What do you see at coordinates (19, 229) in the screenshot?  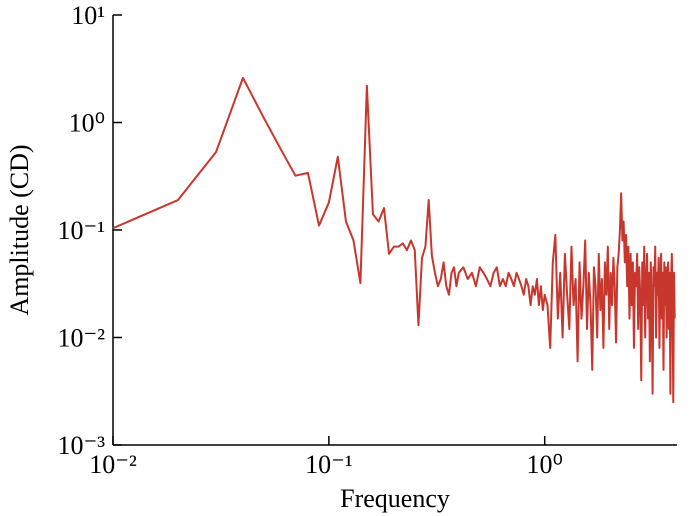 I see `y-axis-label: Amplitude (CD)` at bounding box center [19, 229].